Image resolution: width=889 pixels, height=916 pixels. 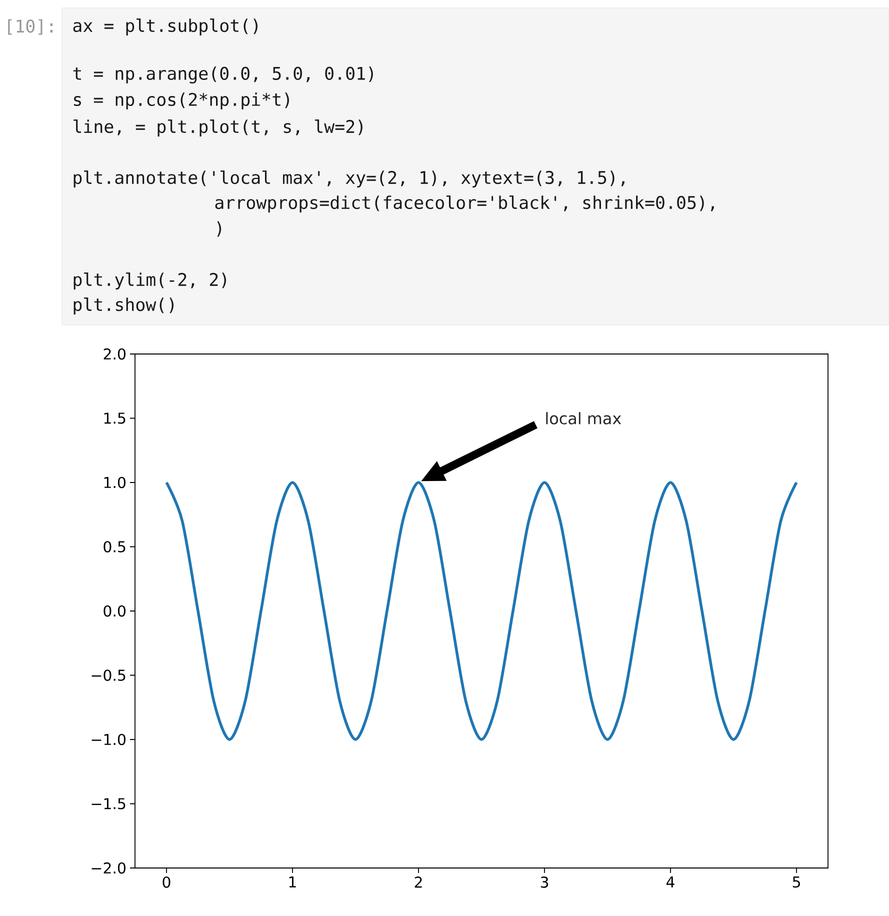 What do you see at coordinates (584, 418) in the screenshot?
I see `annotation: local max` at bounding box center [584, 418].